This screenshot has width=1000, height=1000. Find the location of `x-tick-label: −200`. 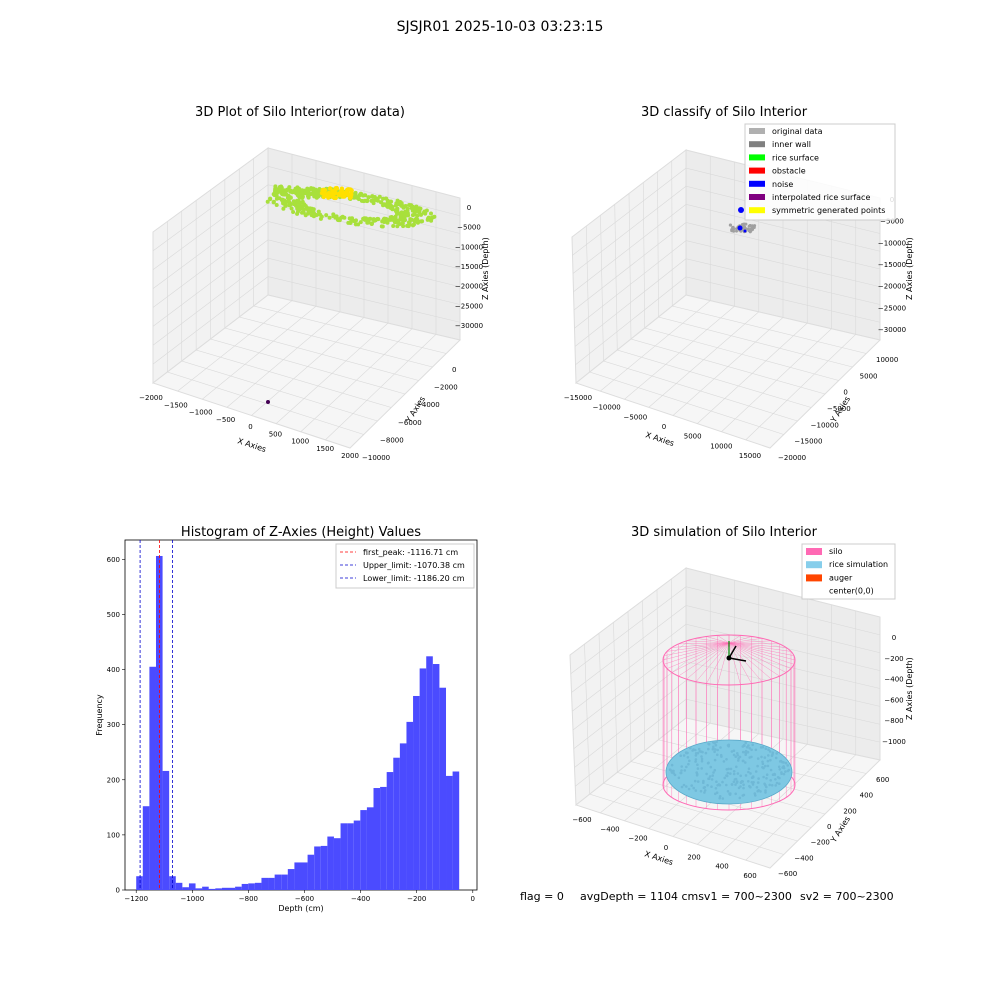

x-tick-label: −200 is located at coordinates (416, 899).